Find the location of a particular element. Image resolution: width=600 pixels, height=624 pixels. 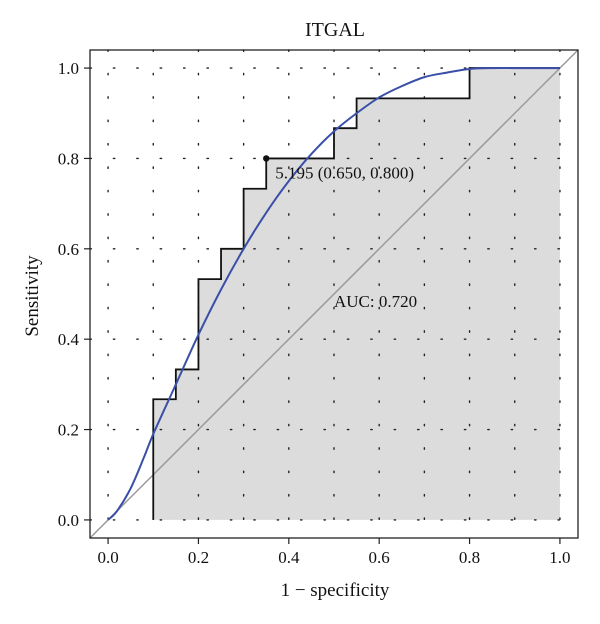

y-axis: 0.0 0.2 0.4 0.6 0.8 1.0 is located at coordinates (74, 294).